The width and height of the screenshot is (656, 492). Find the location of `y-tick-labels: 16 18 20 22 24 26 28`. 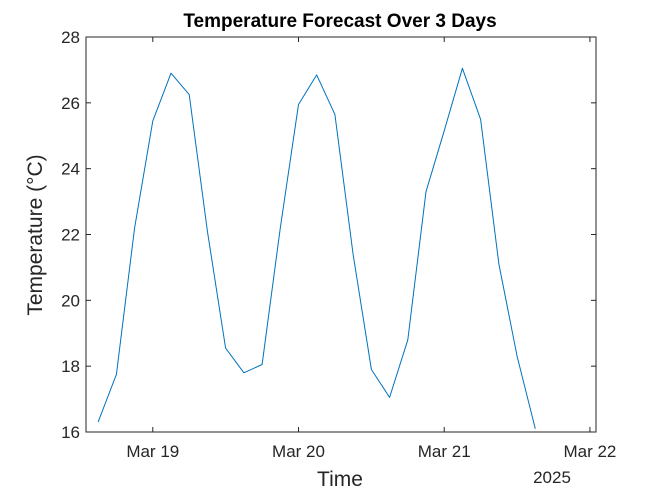

y-tick-labels: 16 18 20 22 24 26 28 is located at coordinates (70, 235).